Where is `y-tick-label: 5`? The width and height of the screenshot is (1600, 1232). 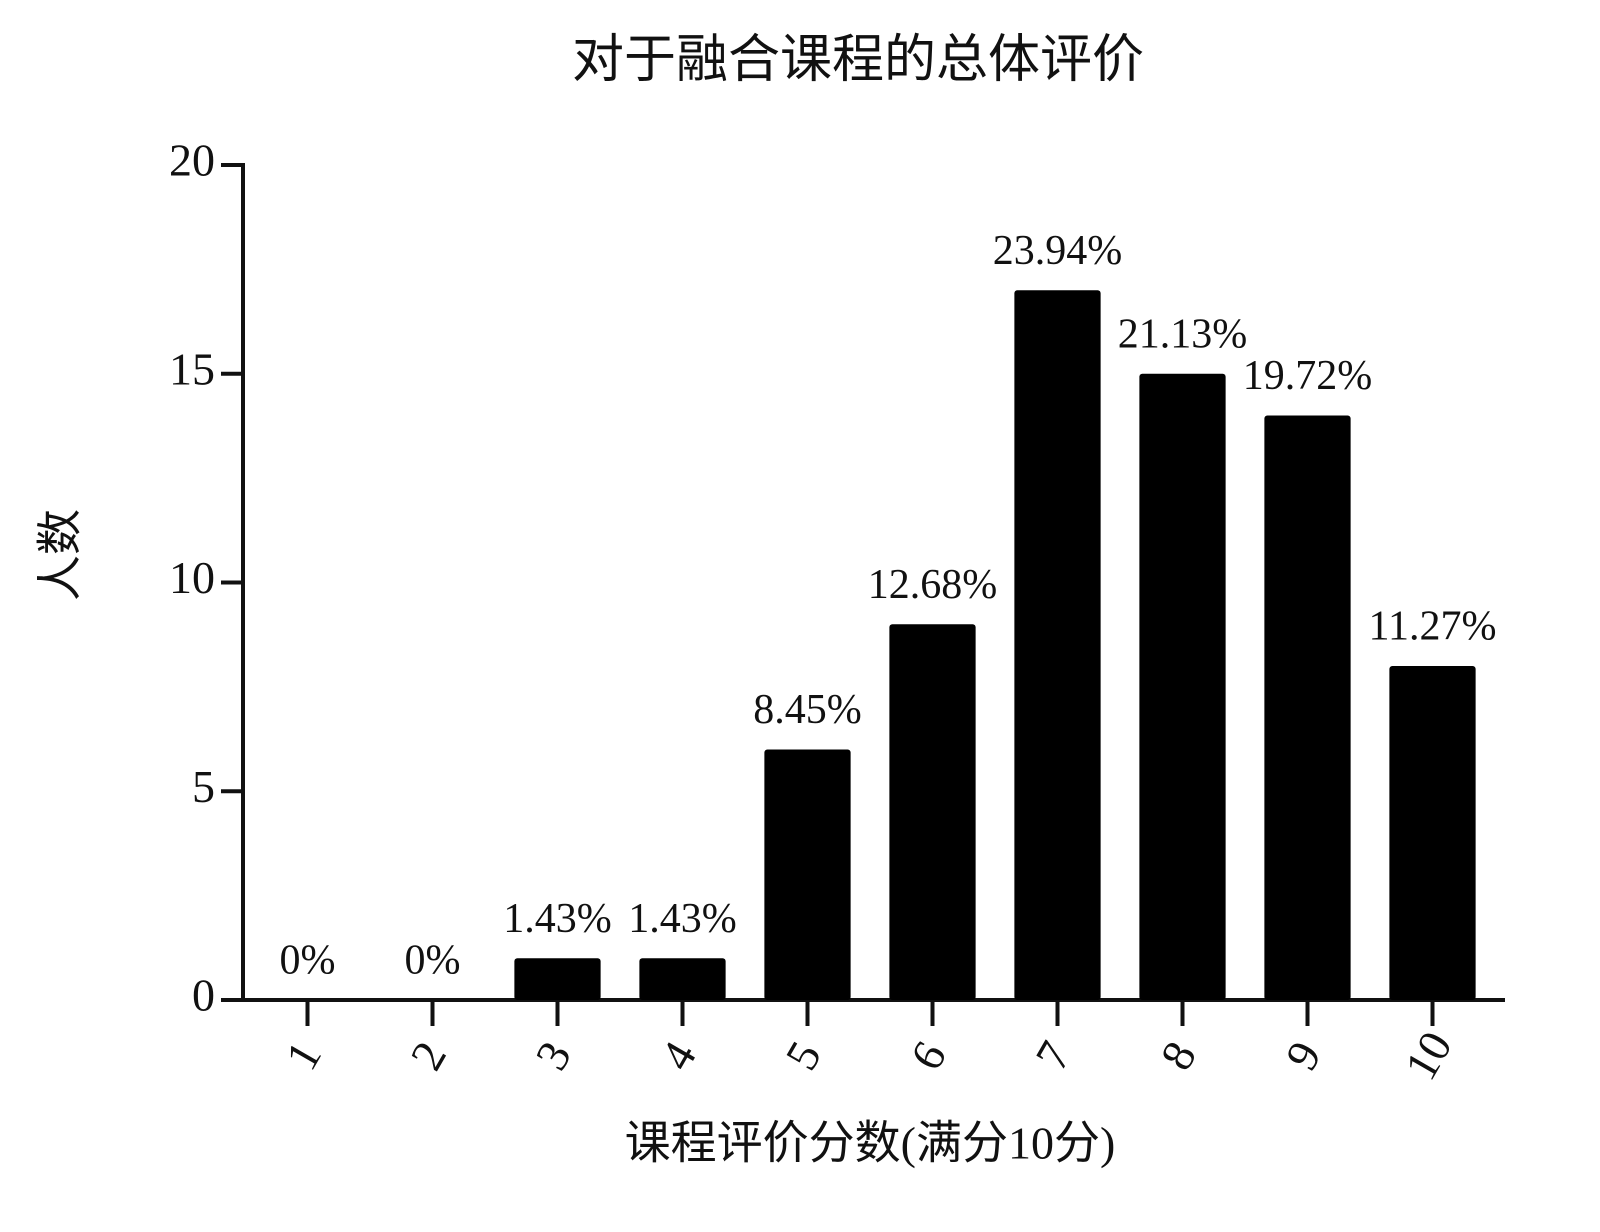
y-tick-label: 5 is located at coordinates (203, 786).